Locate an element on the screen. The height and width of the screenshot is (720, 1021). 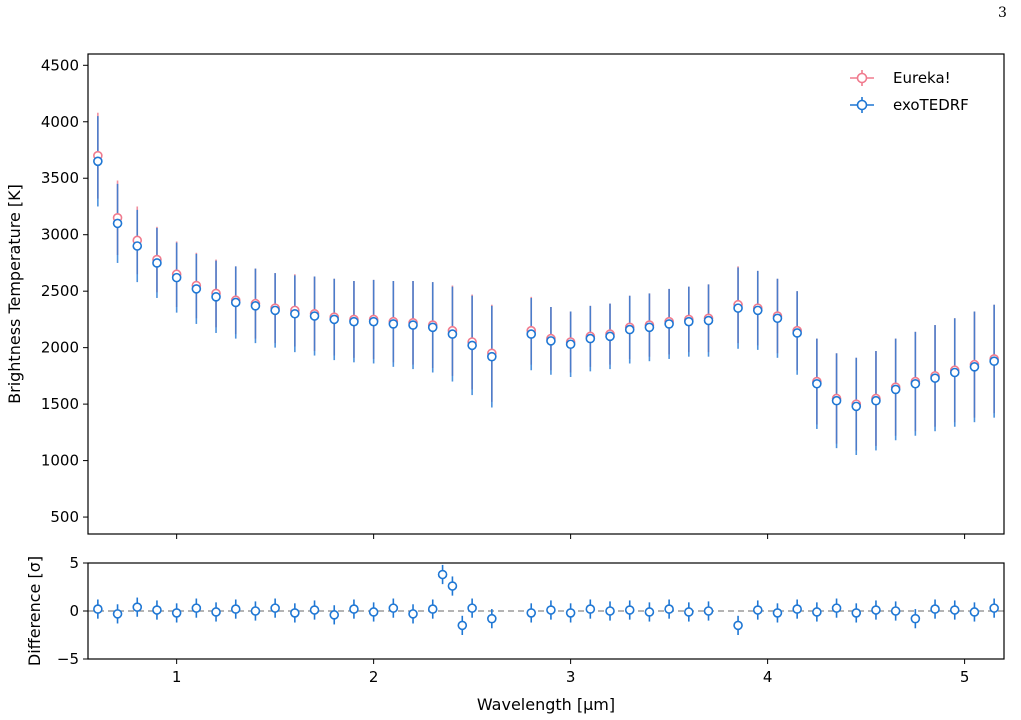
top-y-tick-label: 4000 is located at coordinates (60, 122).